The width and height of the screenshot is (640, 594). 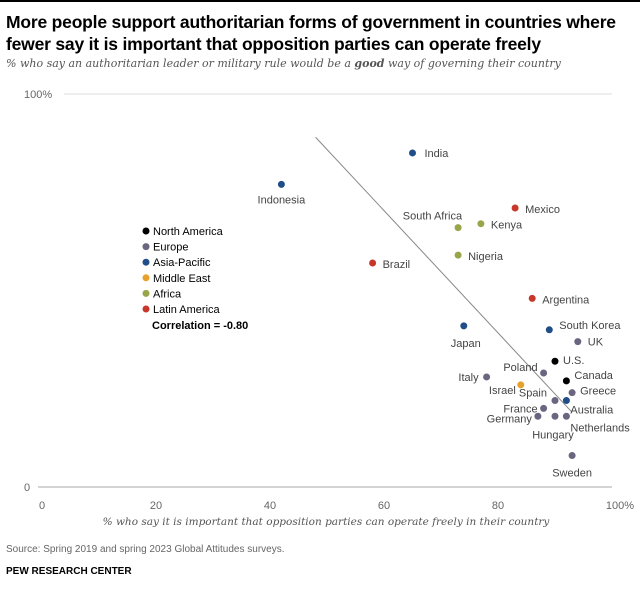 What do you see at coordinates (458, 255) in the screenshot?
I see `data-point-nigeria` at bounding box center [458, 255].